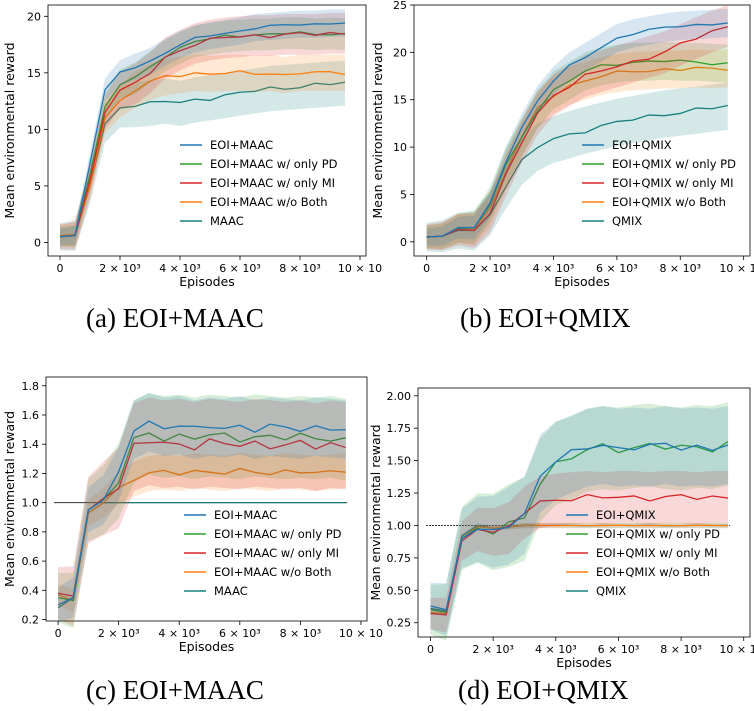 Image resolution: width=754 pixels, height=711 pixels. I want to click on y-tick-label: 1.4, so click(31, 444).